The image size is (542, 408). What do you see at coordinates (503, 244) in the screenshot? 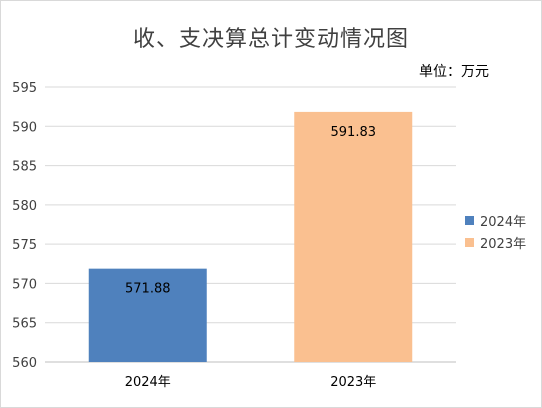
I see `legend-label-2023: 2023年` at bounding box center [503, 244].